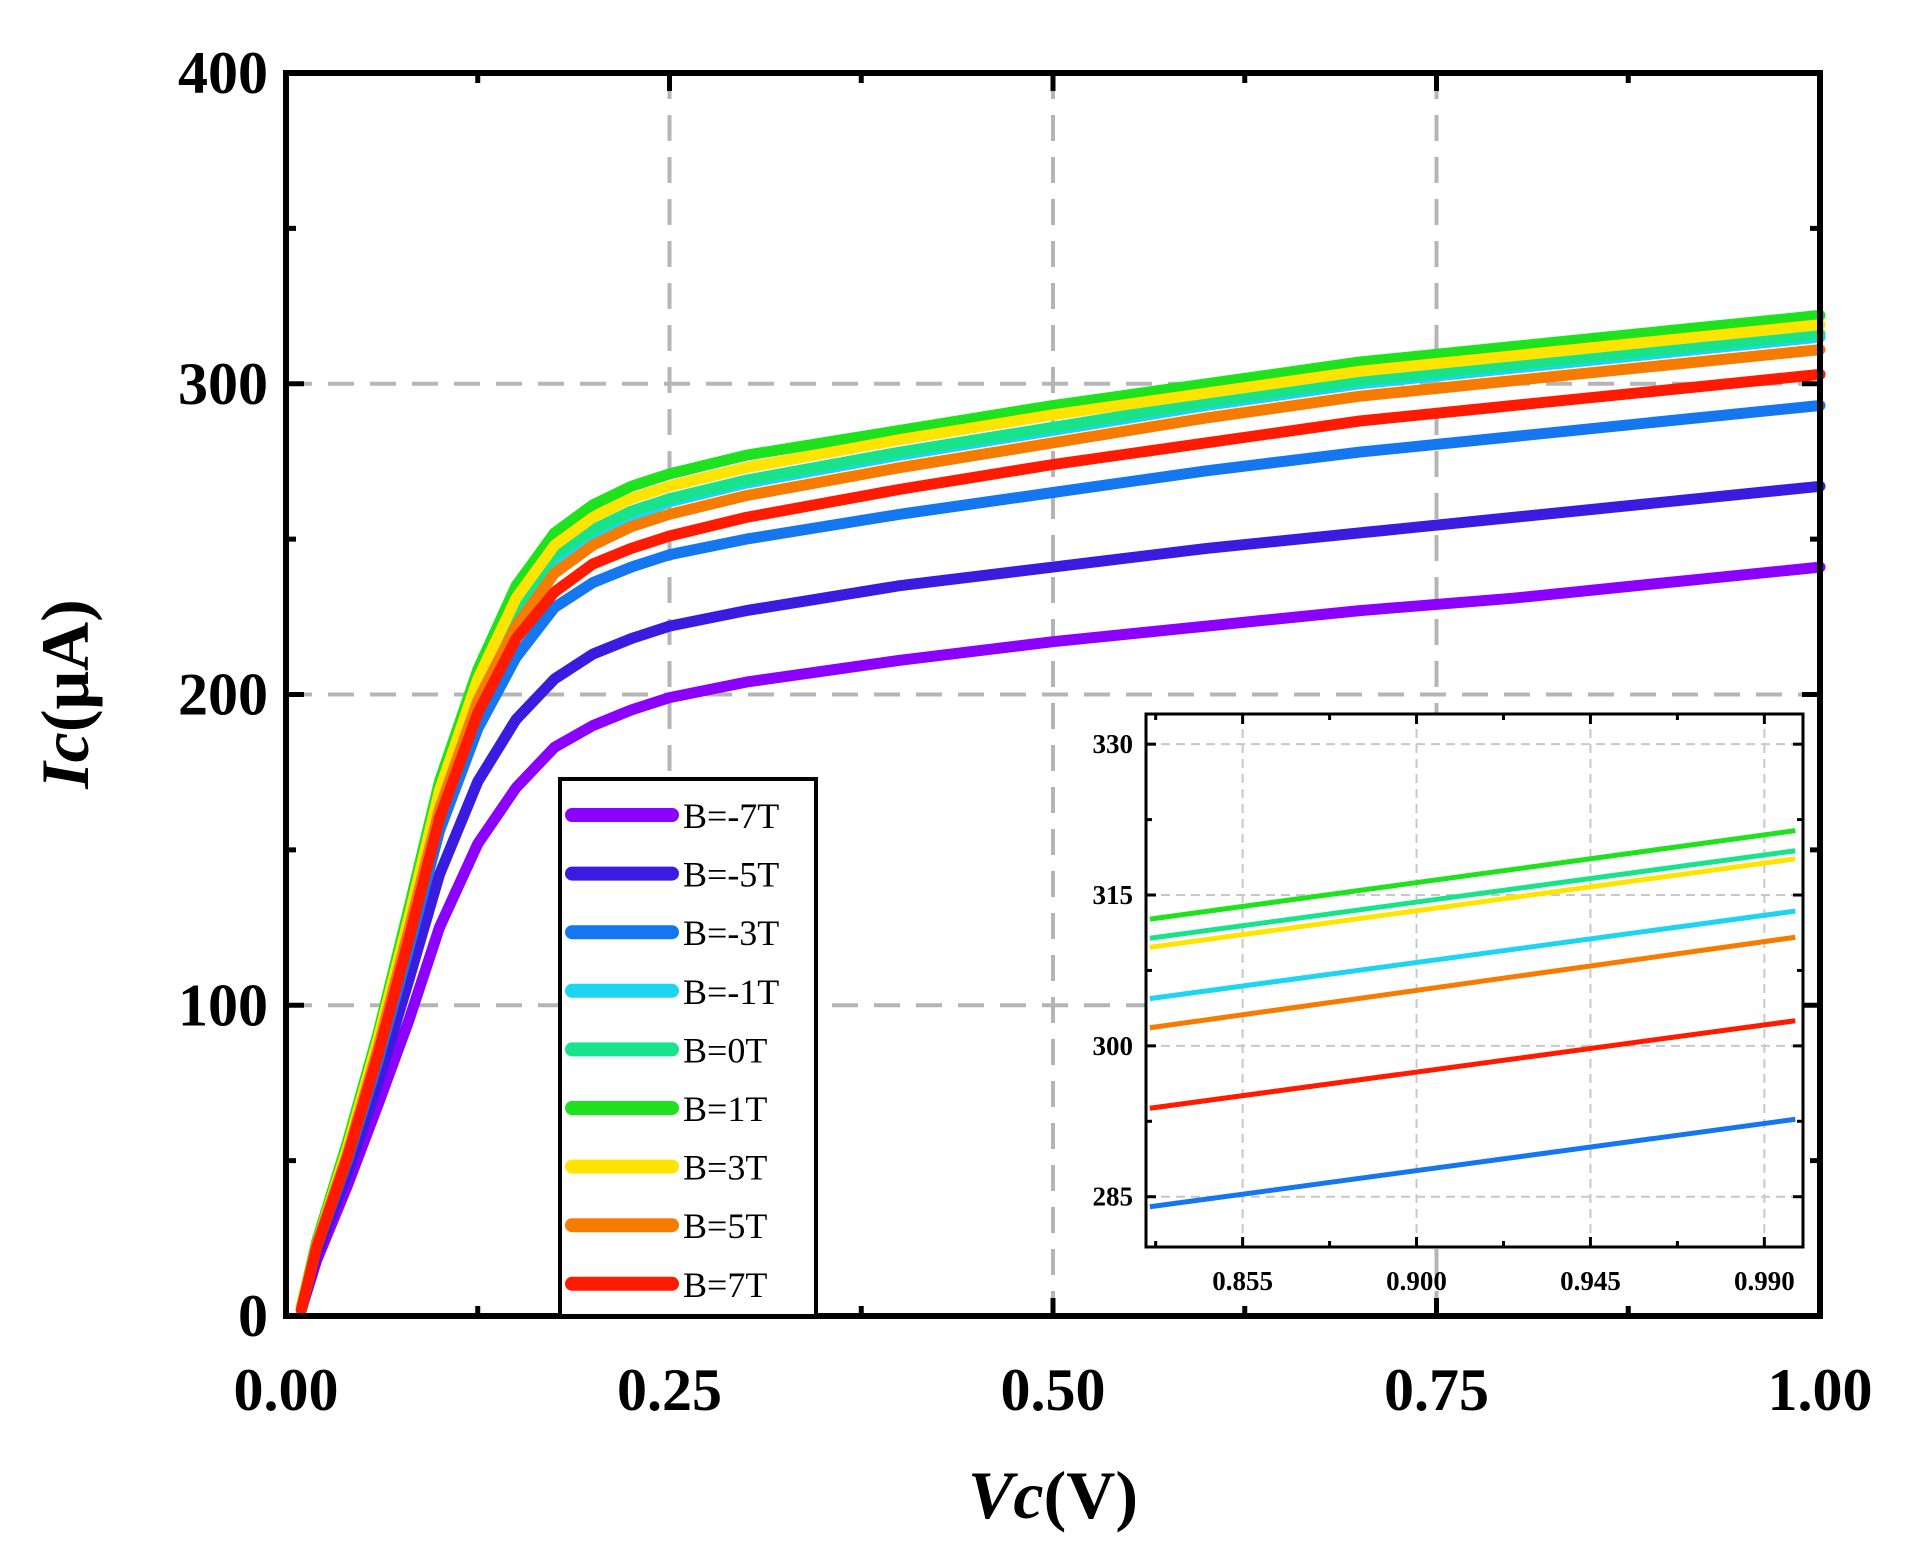  I want to click on inset-x-tick-label: 0.945, so click(1590, 1281).